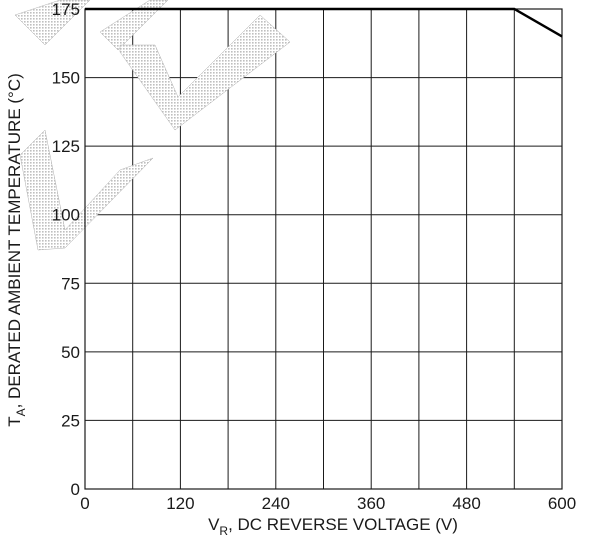  Describe the element at coordinates (276, 503) in the screenshot. I see `x-tick-label: 240` at that location.